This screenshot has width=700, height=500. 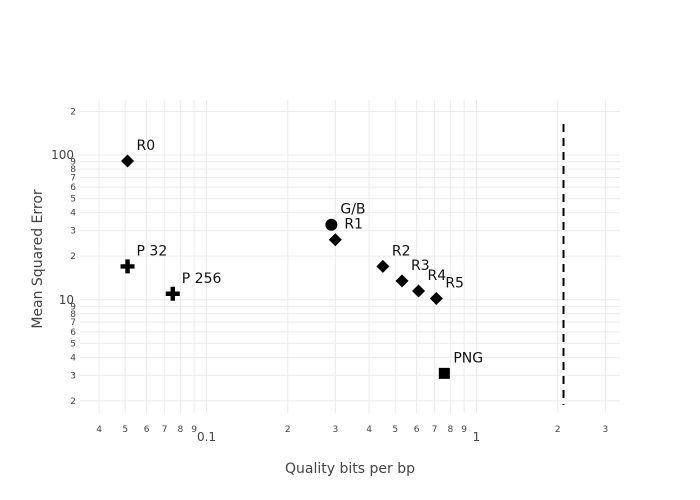 What do you see at coordinates (38, 259) in the screenshot?
I see `y-axis-title: Mean Squared Error` at bounding box center [38, 259].